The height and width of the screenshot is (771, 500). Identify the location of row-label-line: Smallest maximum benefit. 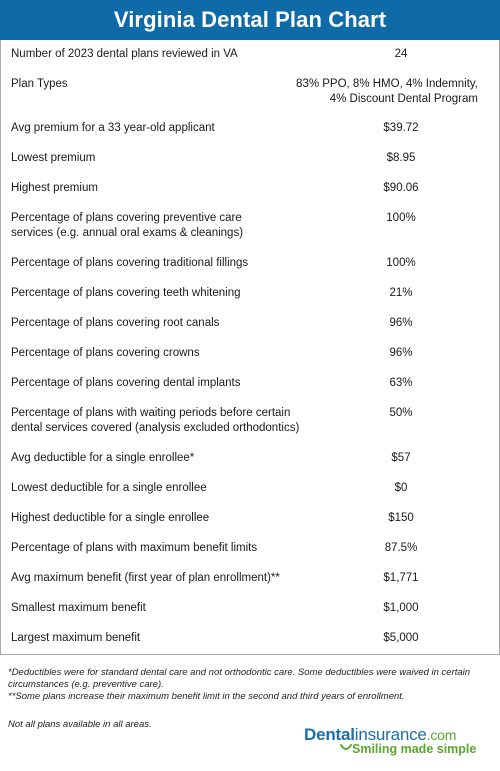
(78, 608).